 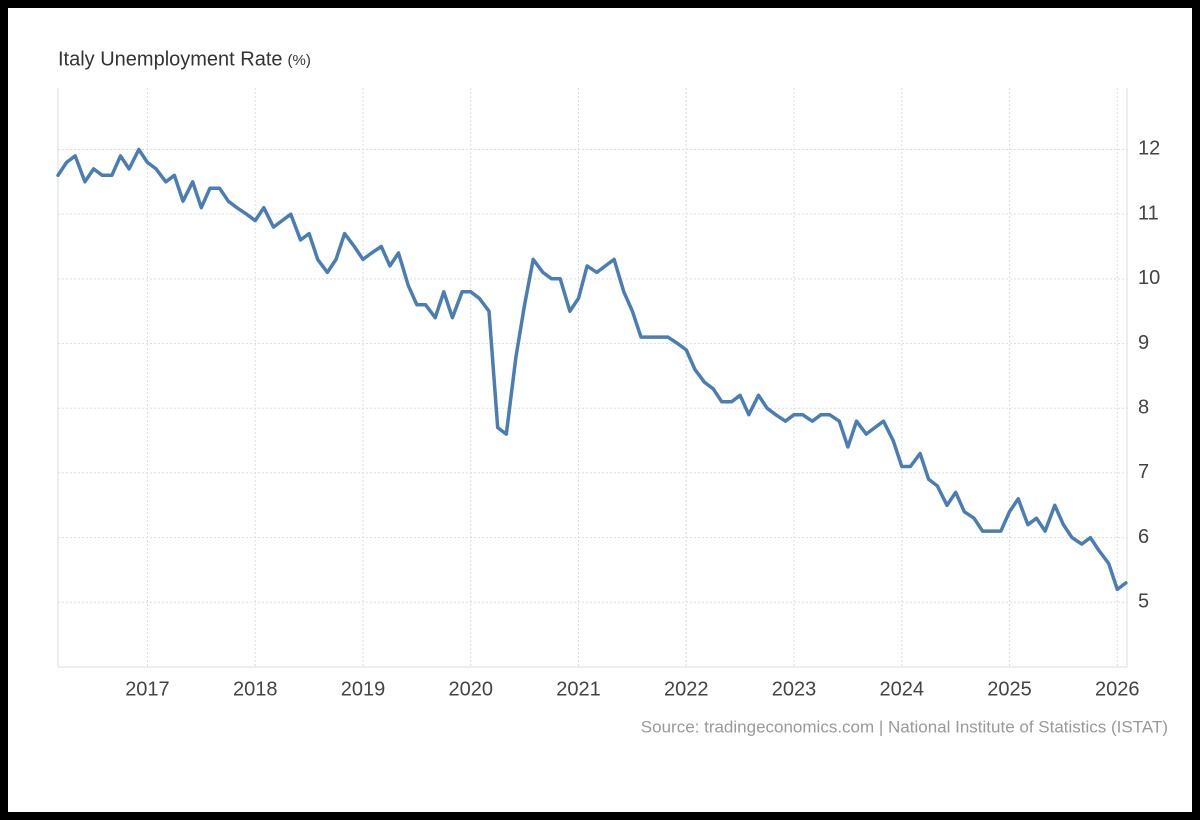 I want to click on x-tick-label: 2017, so click(x=147, y=689).